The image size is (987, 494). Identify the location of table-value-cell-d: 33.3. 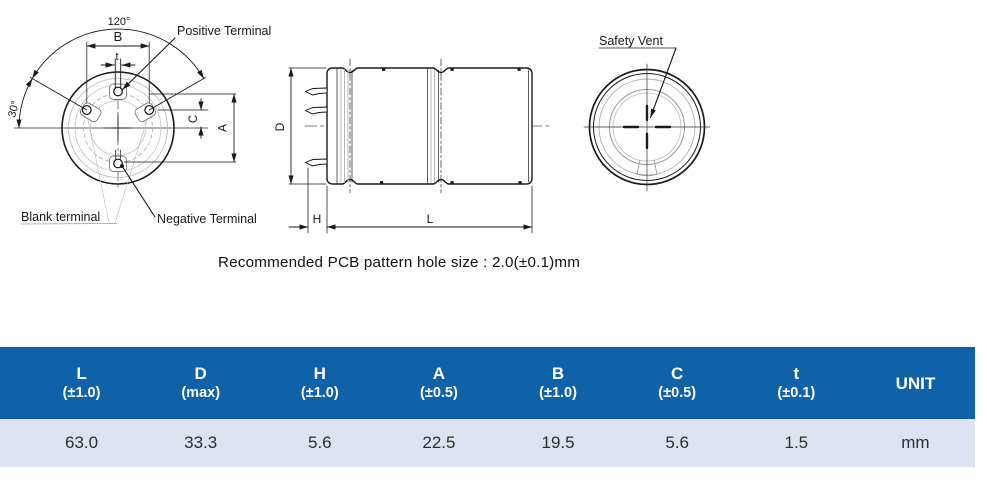
(201, 442).